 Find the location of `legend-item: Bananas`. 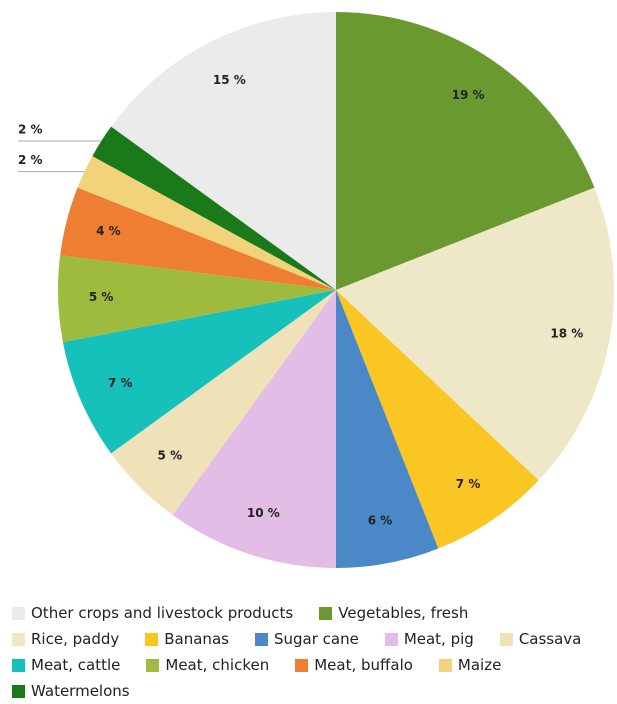

legend-item: Bananas is located at coordinates (187, 639).